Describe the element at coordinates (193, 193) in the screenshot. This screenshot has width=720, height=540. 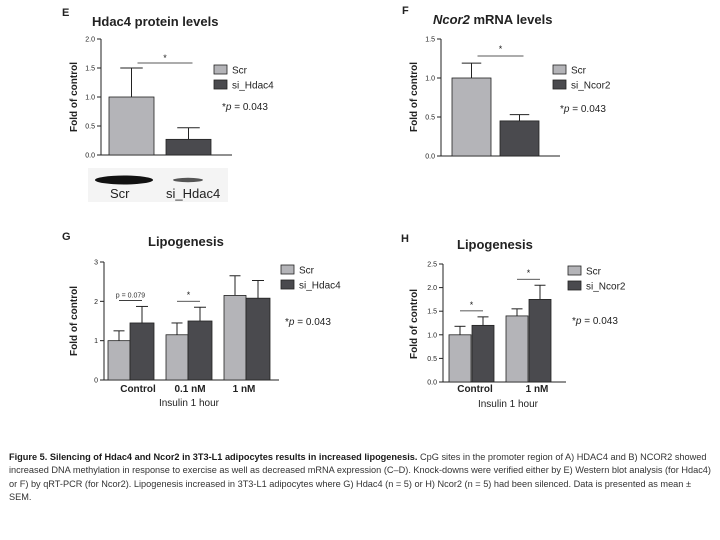
I see `blot-label-si-hdac4: si_Hdac4` at that location.